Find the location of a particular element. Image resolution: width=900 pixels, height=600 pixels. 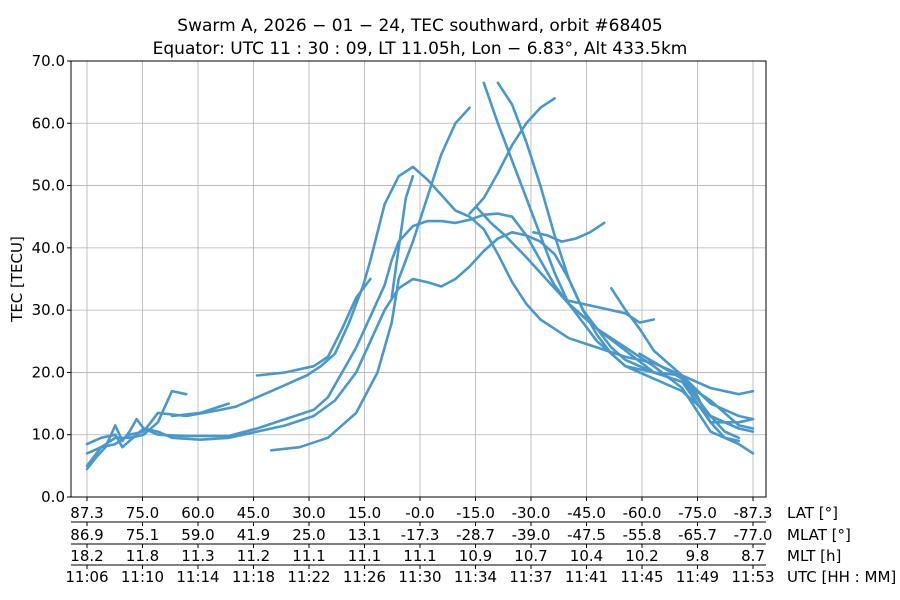

x-tick-label: 86.9 is located at coordinates (86, 535).